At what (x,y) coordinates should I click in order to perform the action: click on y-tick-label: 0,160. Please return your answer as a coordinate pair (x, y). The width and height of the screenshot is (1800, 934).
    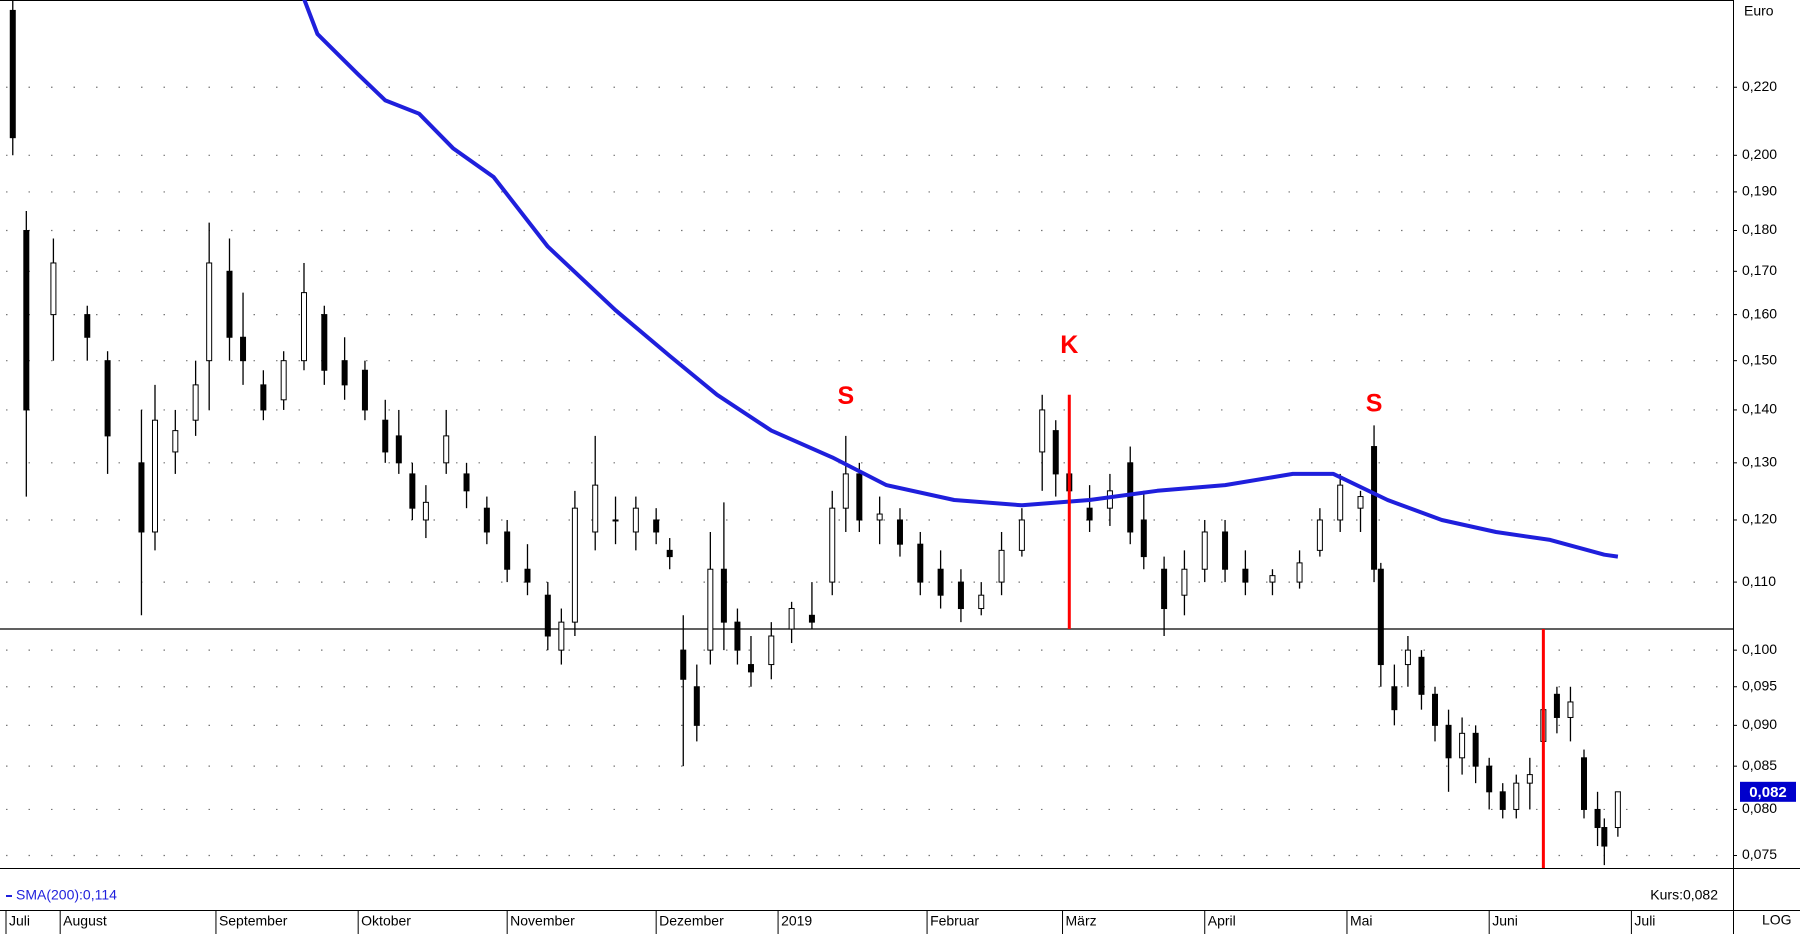
    Looking at the image, I should click on (1759, 313).